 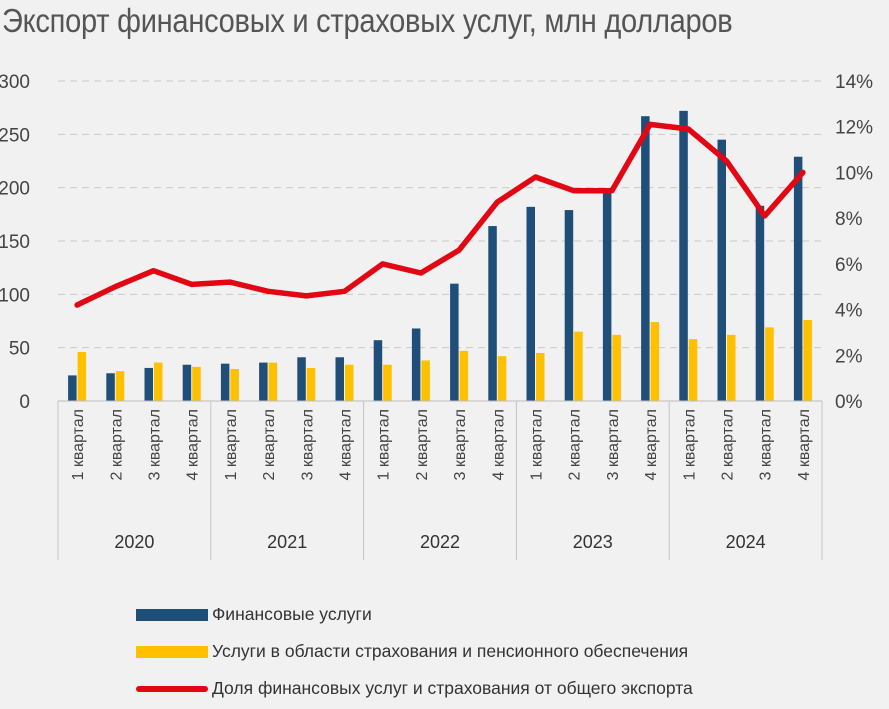 I want to click on left-tick-label: 200, so click(x=15, y=189).